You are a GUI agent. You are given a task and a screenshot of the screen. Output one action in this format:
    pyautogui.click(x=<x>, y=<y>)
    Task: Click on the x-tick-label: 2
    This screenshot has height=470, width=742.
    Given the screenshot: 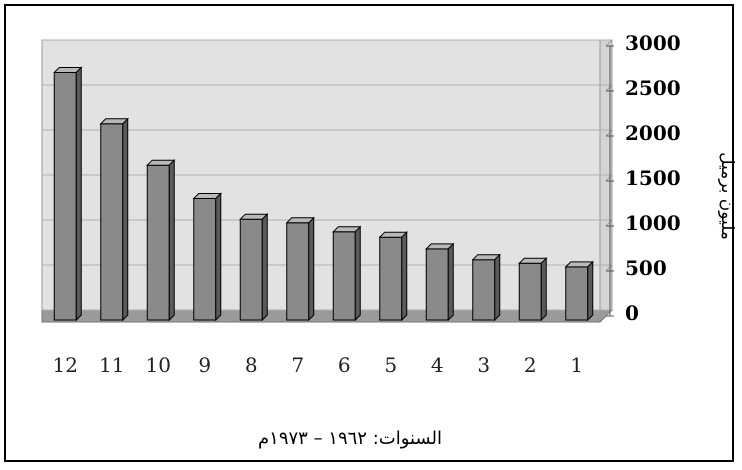 What is the action you would take?
    pyautogui.click(x=530, y=365)
    